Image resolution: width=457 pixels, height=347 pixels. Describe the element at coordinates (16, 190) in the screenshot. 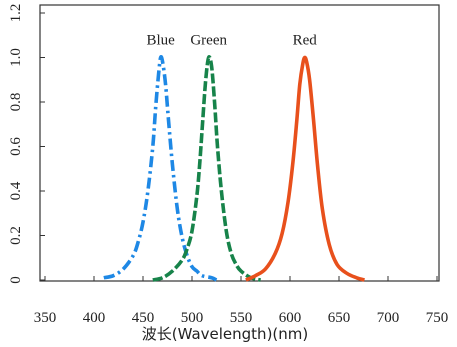

I see `y-tick-label: 0.4` at that location.